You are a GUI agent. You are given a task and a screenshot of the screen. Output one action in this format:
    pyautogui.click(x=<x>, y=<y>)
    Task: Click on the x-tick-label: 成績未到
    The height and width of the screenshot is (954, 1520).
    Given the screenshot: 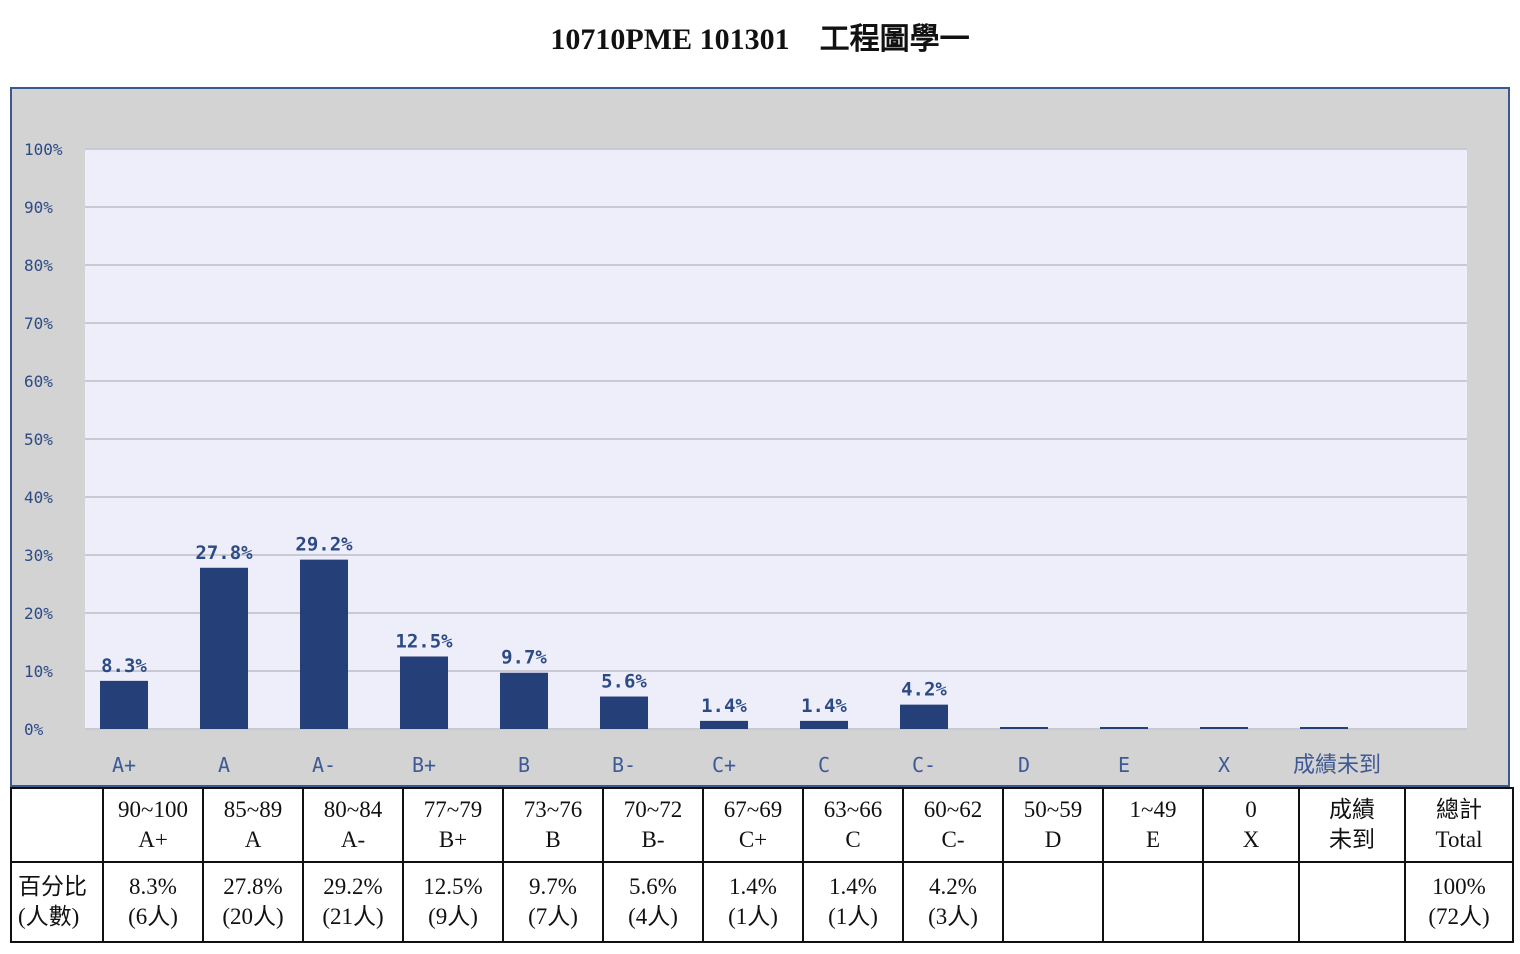 What is the action you would take?
    pyautogui.click(x=1337, y=765)
    